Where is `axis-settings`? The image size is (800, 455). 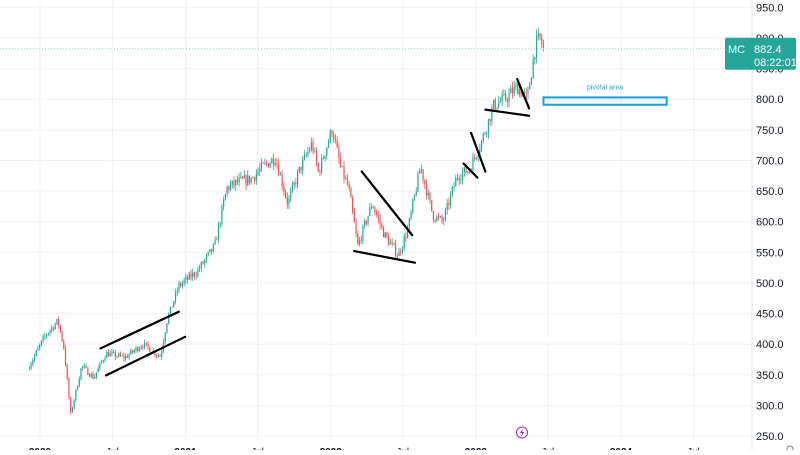
axis-settings is located at coordinates (790, 449).